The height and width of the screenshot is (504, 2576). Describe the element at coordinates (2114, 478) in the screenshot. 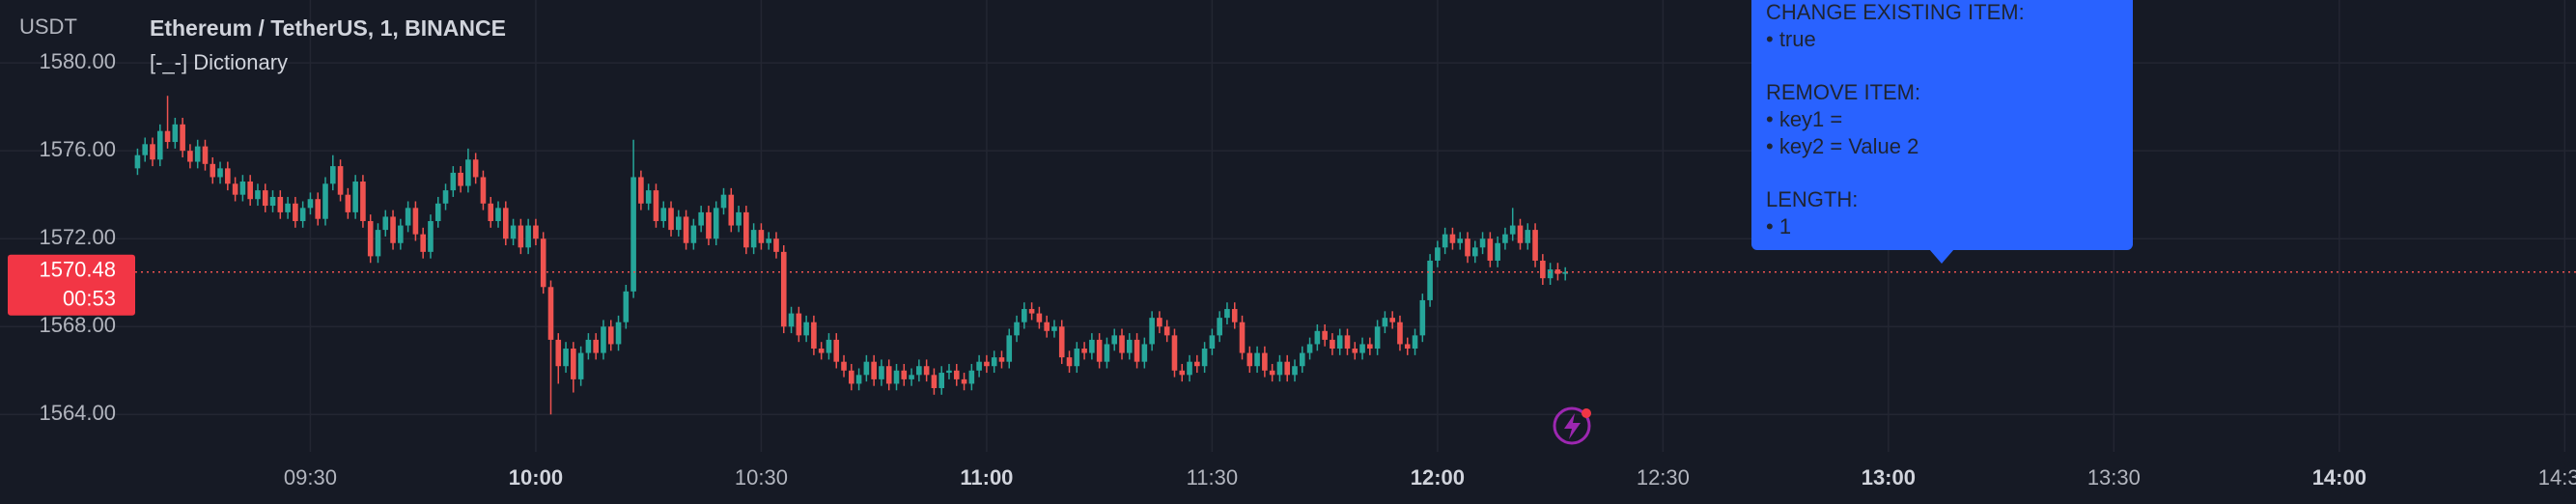

I see `x-tick-label: 13:30` at that location.